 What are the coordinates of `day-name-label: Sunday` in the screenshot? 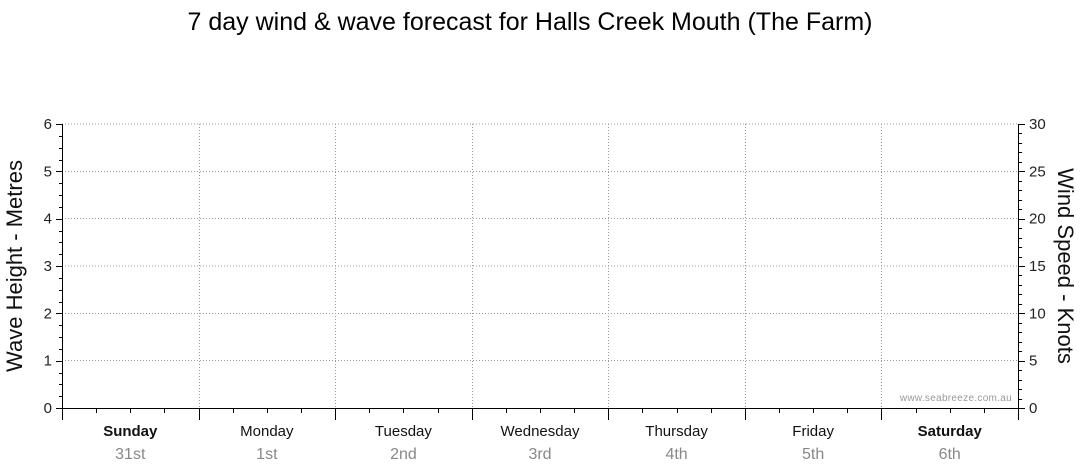 It's located at (130, 431).